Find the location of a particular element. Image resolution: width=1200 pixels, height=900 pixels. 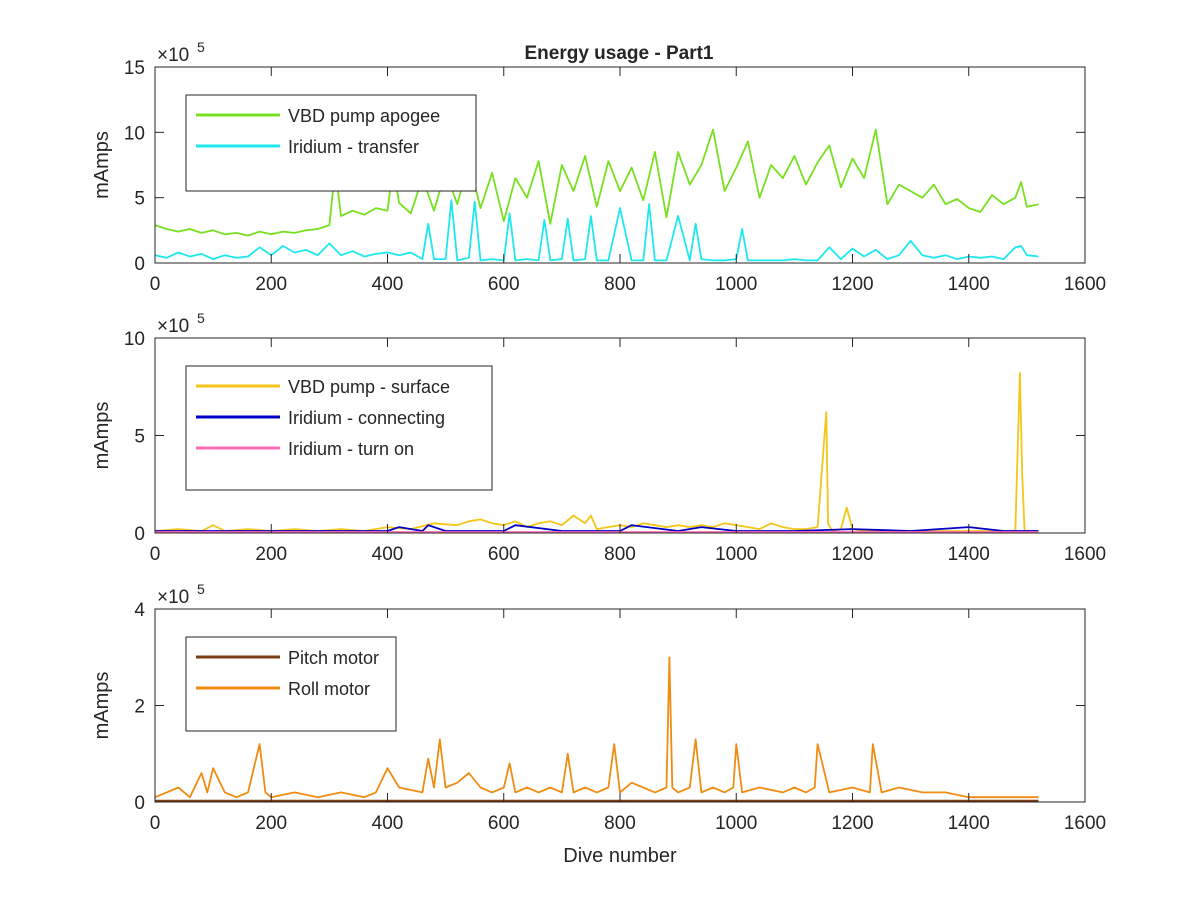

x-axis-label-3: Dive number is located at coordinates (620, 856).